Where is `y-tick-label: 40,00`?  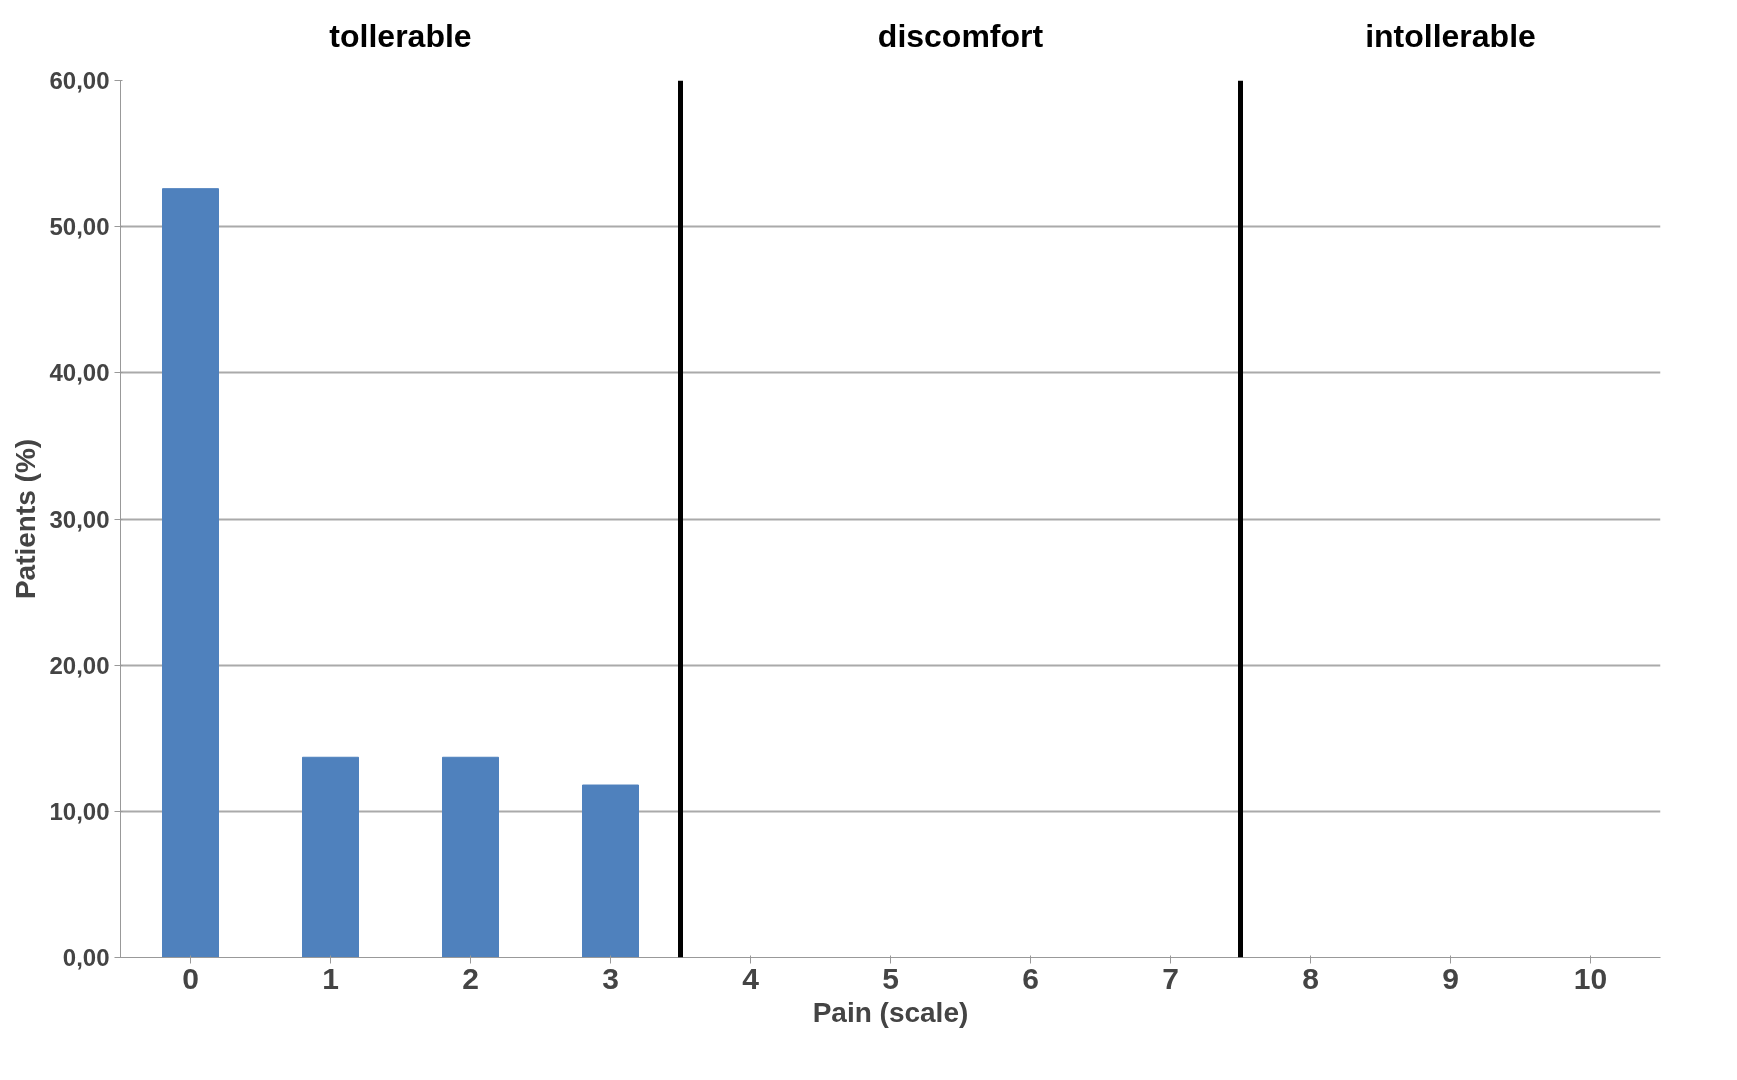
y-tick-label: 40,00 is located at coordinates (79, 373).